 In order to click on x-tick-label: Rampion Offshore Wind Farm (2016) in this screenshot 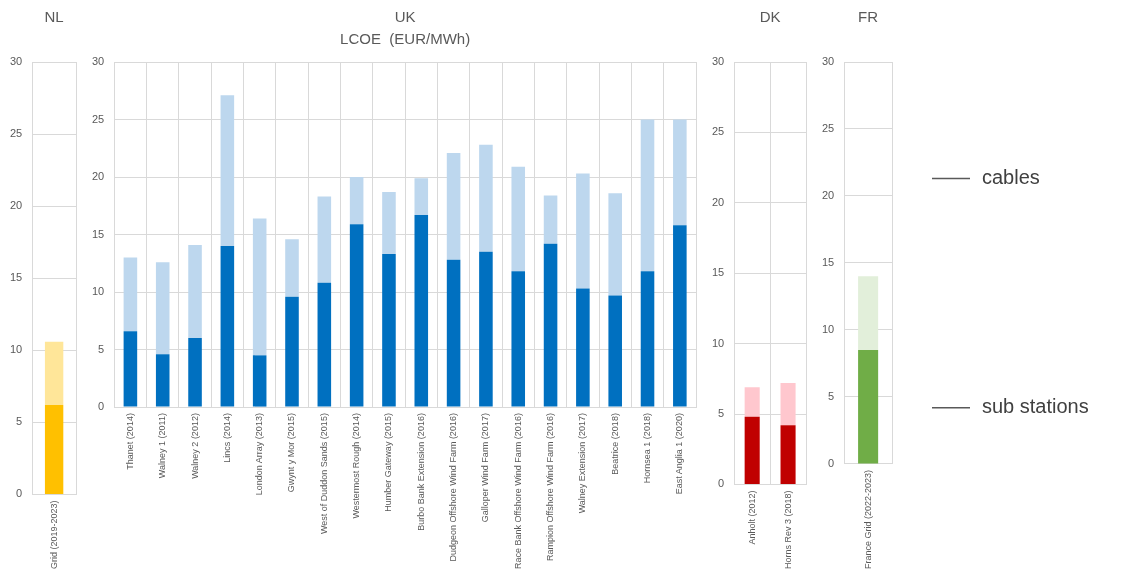, I will do `click(550, 487)`.